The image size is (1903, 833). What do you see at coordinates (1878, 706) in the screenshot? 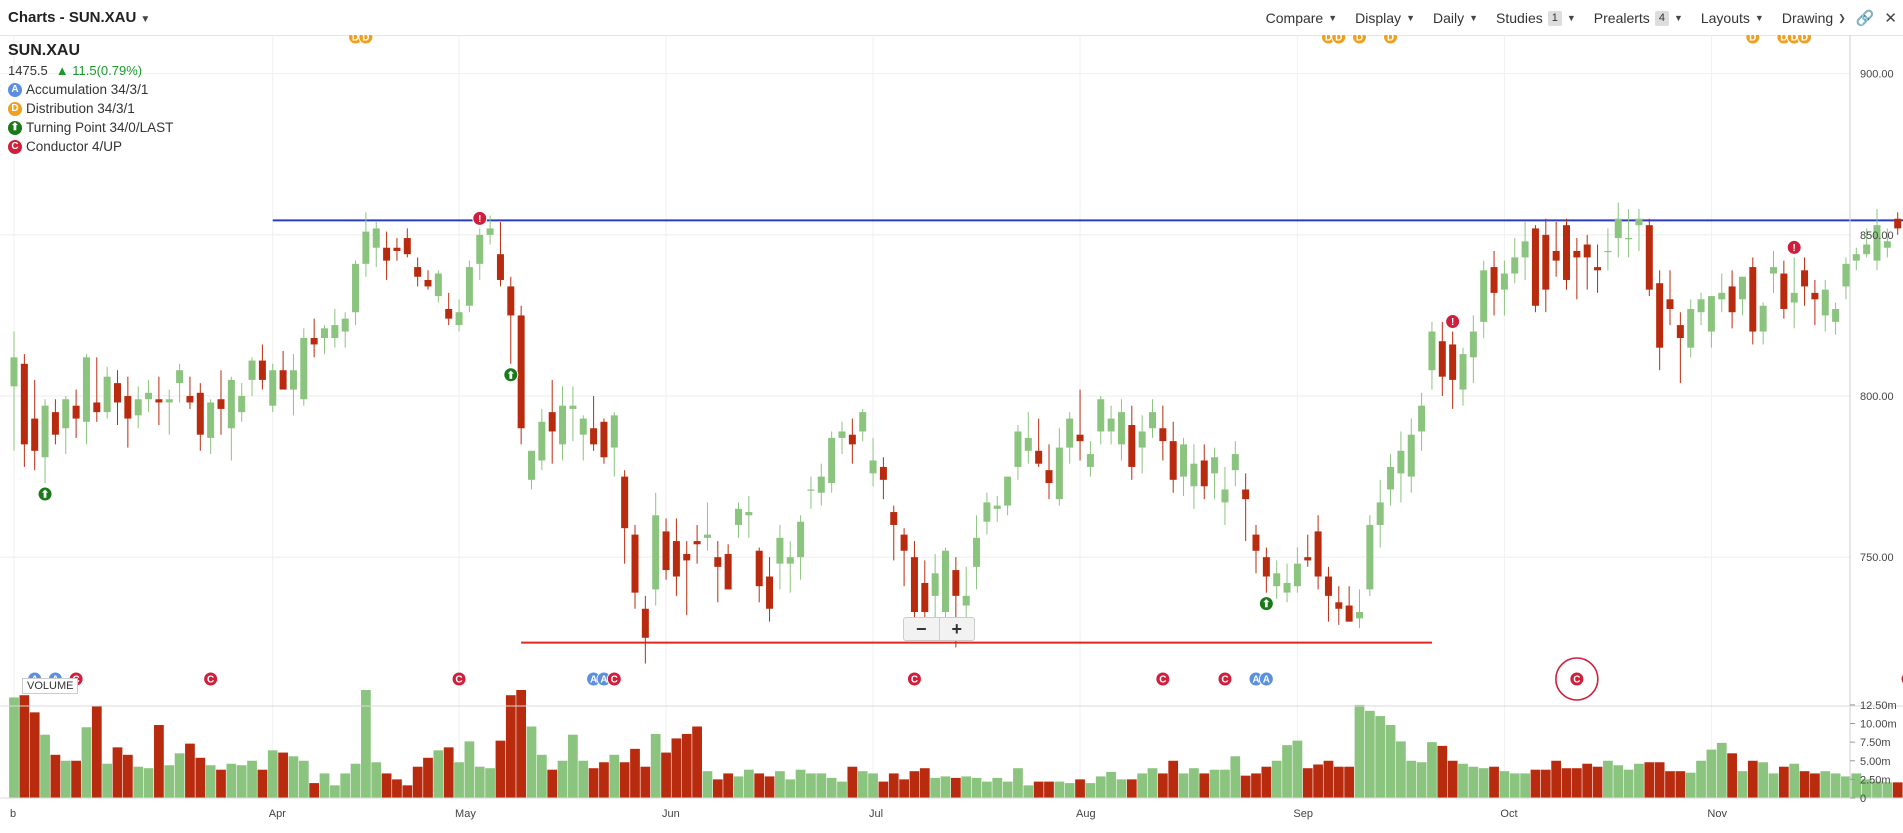
I see `volume-tick-label: 12.50m` at bounding box center [1878, 706].